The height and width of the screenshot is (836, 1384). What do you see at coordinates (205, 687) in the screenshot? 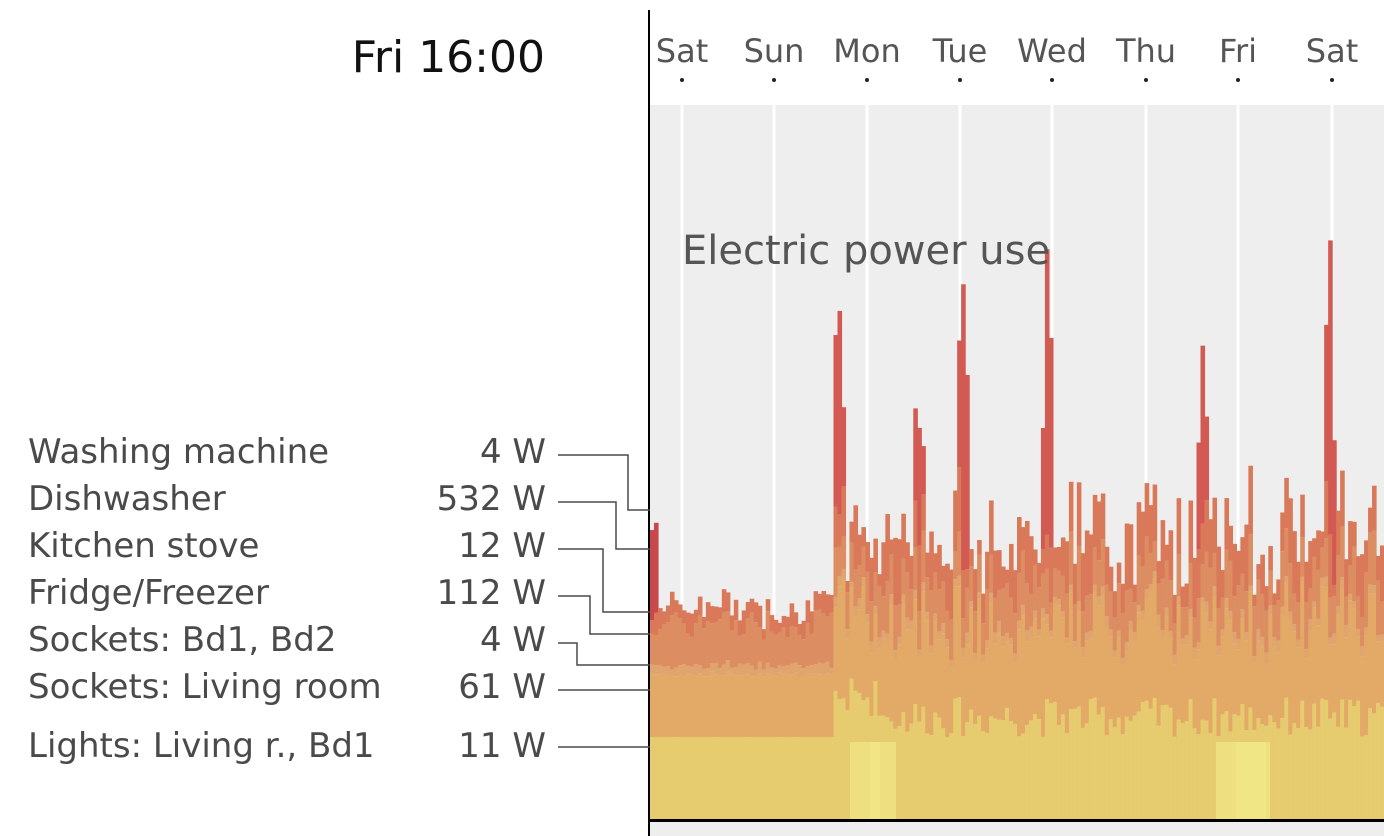
I see `legend-label-sockets-living-room: Sockets: Living room` at bounding box center [205, 687].